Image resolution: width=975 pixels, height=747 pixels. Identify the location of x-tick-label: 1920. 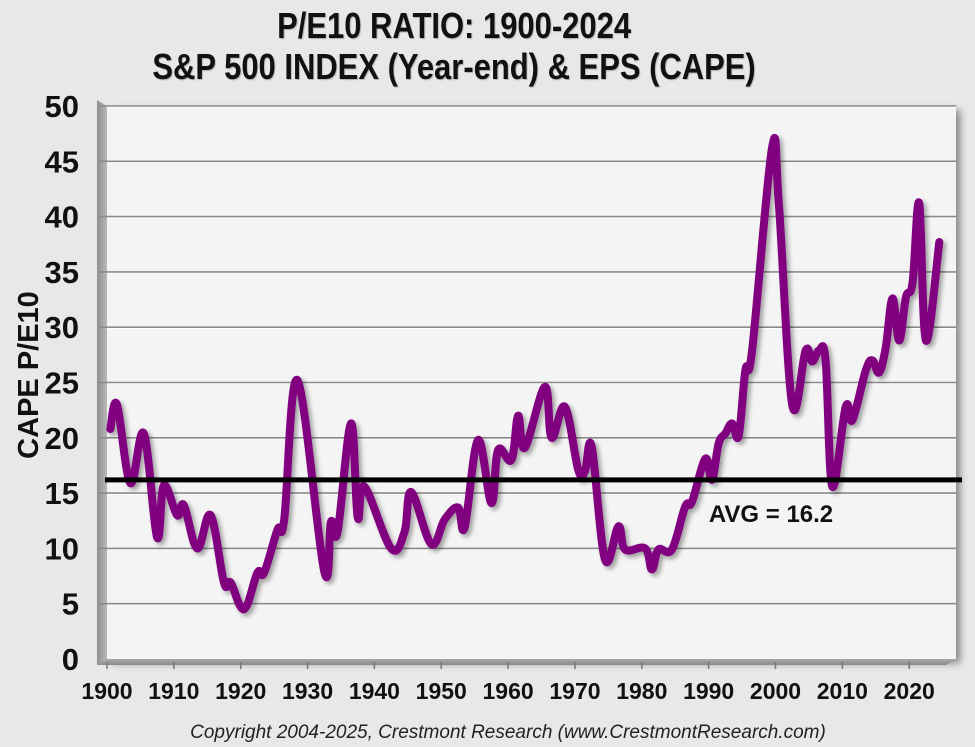
(240, 691).